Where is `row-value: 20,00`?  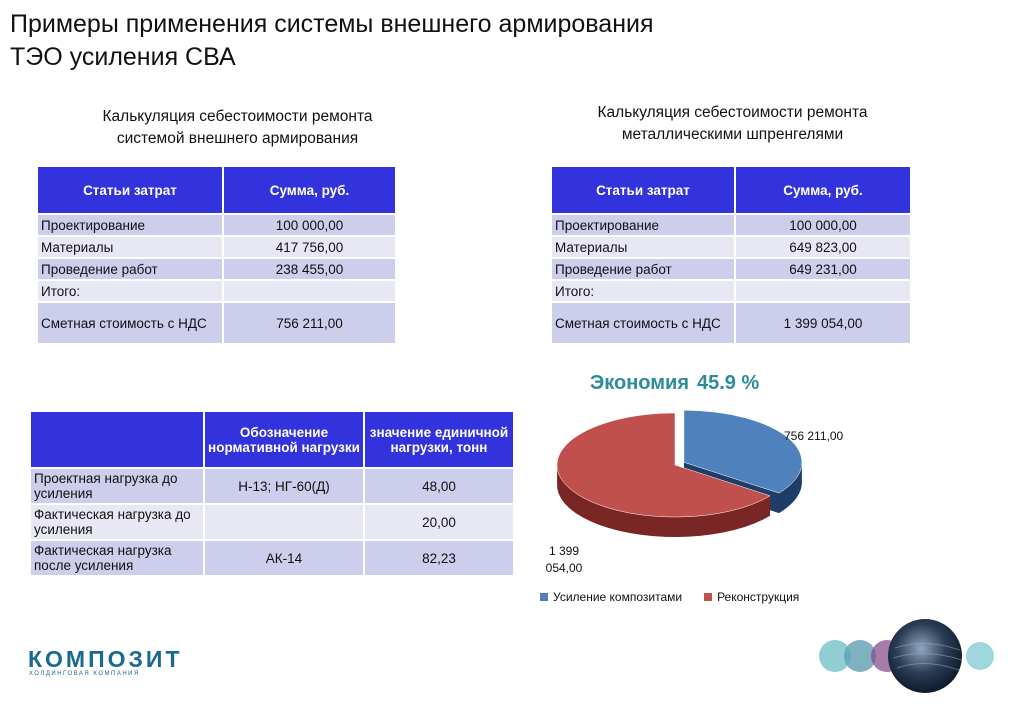 row-value: 20,00 is located at coordinates (439, 522).